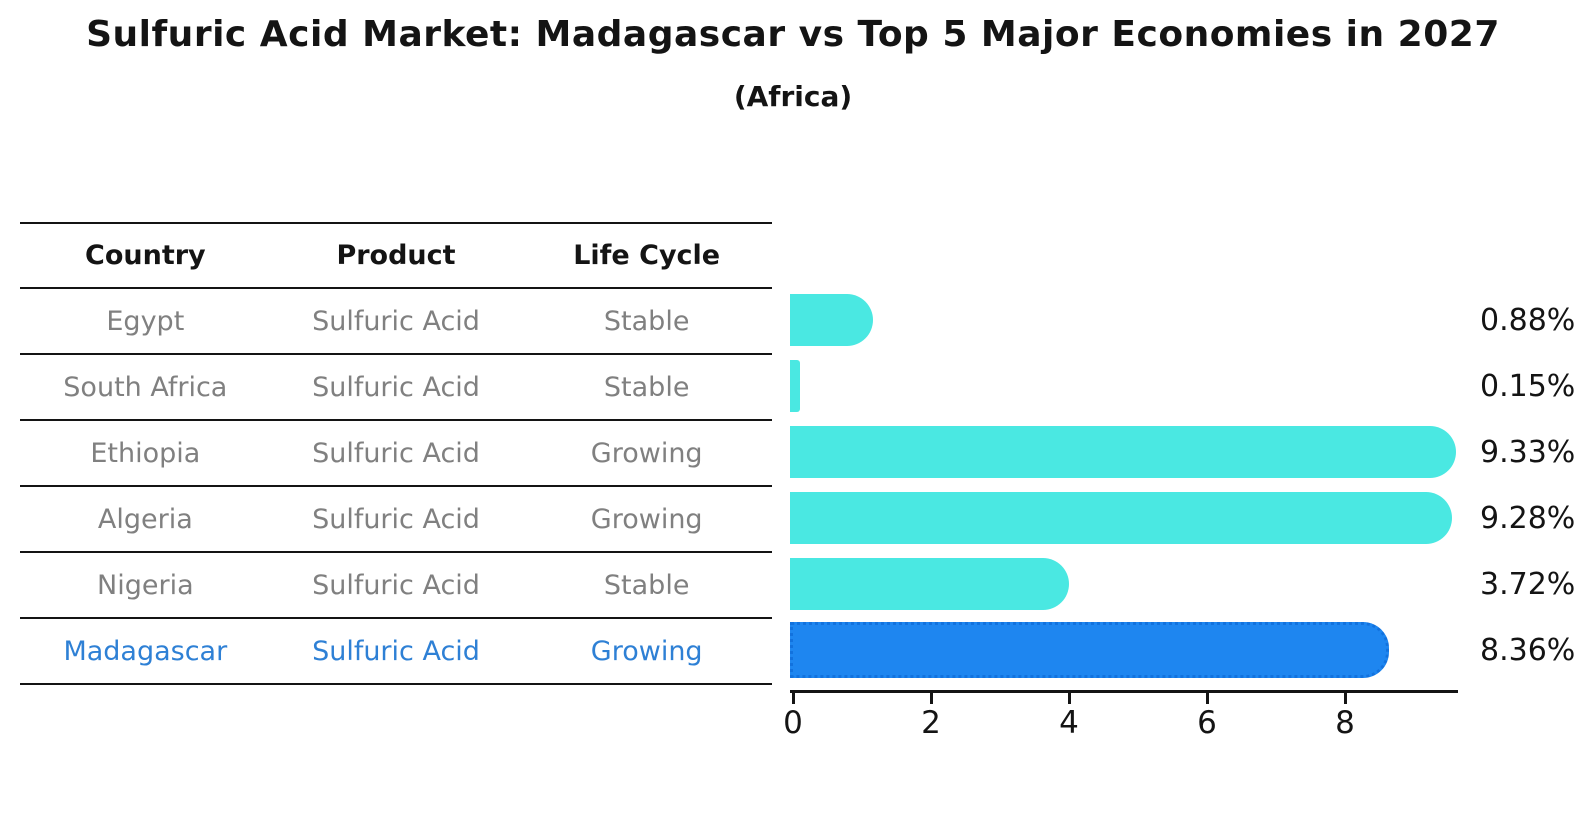 The image size is (1586, 823). I want to click on table-row: Nigeria Sulfuric Acid Stable, so click(396, 586).